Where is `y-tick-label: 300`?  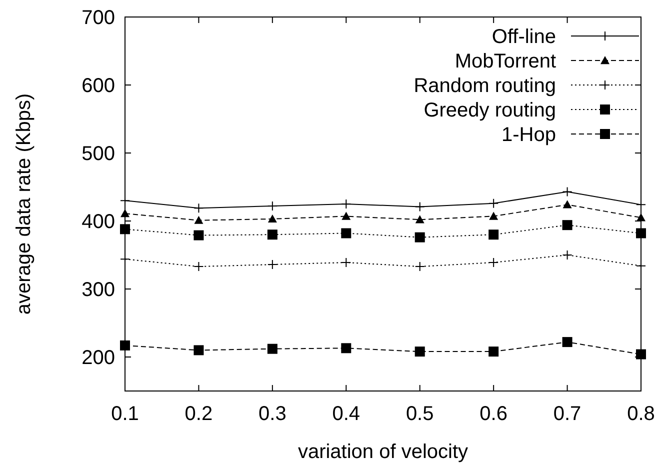 y-tick-label: 300 is located at coordinates (98, 290).